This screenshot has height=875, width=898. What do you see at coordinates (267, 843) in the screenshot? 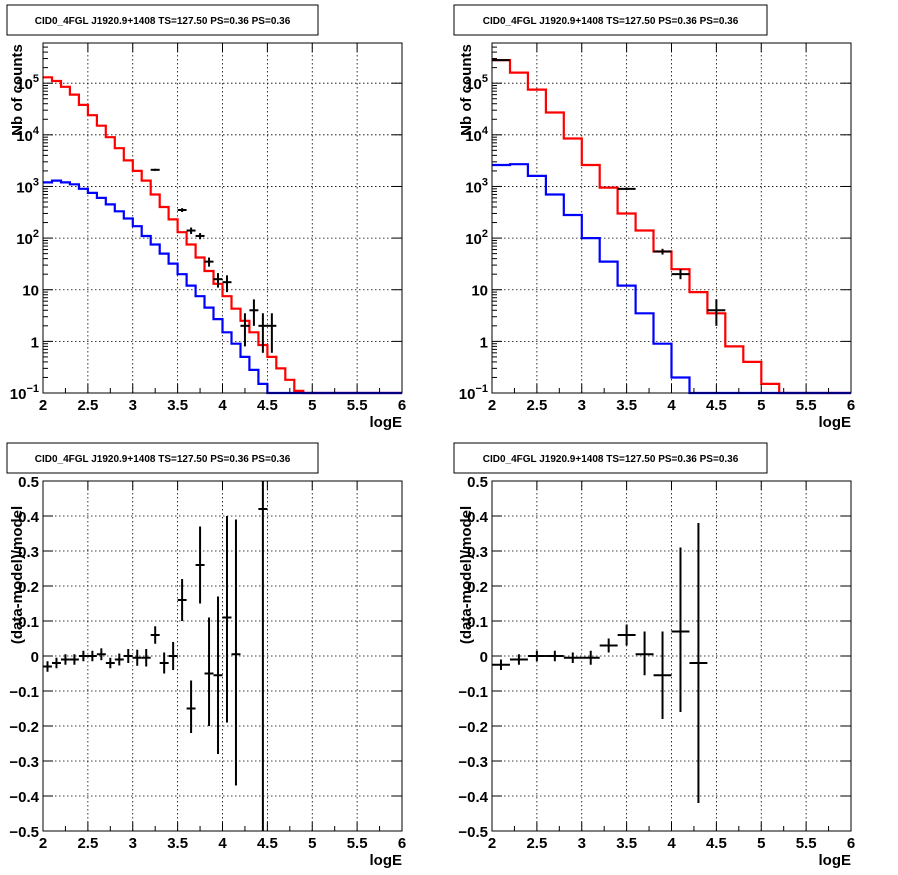
I see `bottom-left-x-tick-label: 4.5` at bounding box center [267, 843].